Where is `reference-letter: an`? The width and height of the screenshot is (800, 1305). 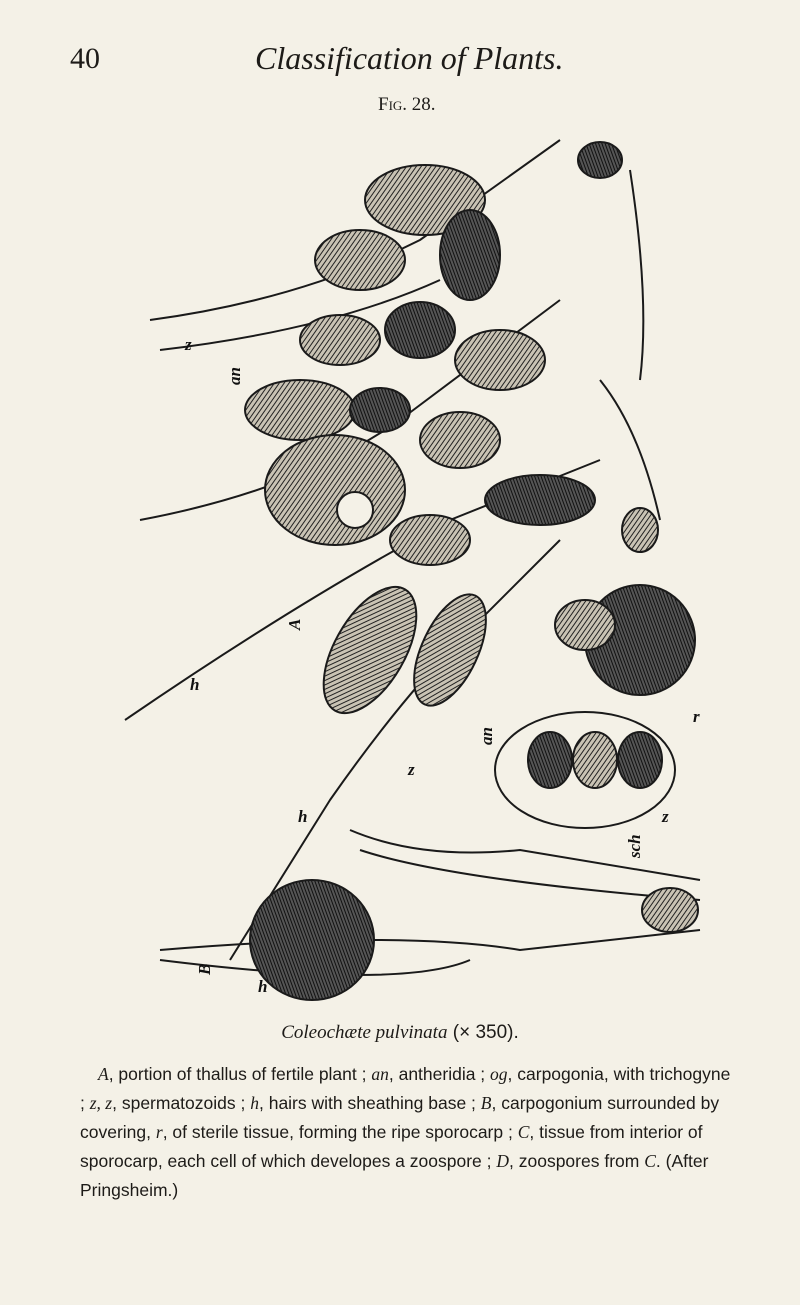 reference-letter: an is located at coordinates (380, 1074).